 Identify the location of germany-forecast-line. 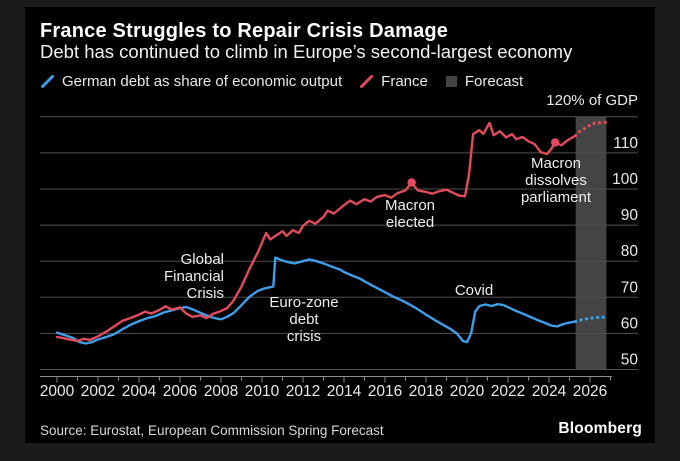
(591, 319).